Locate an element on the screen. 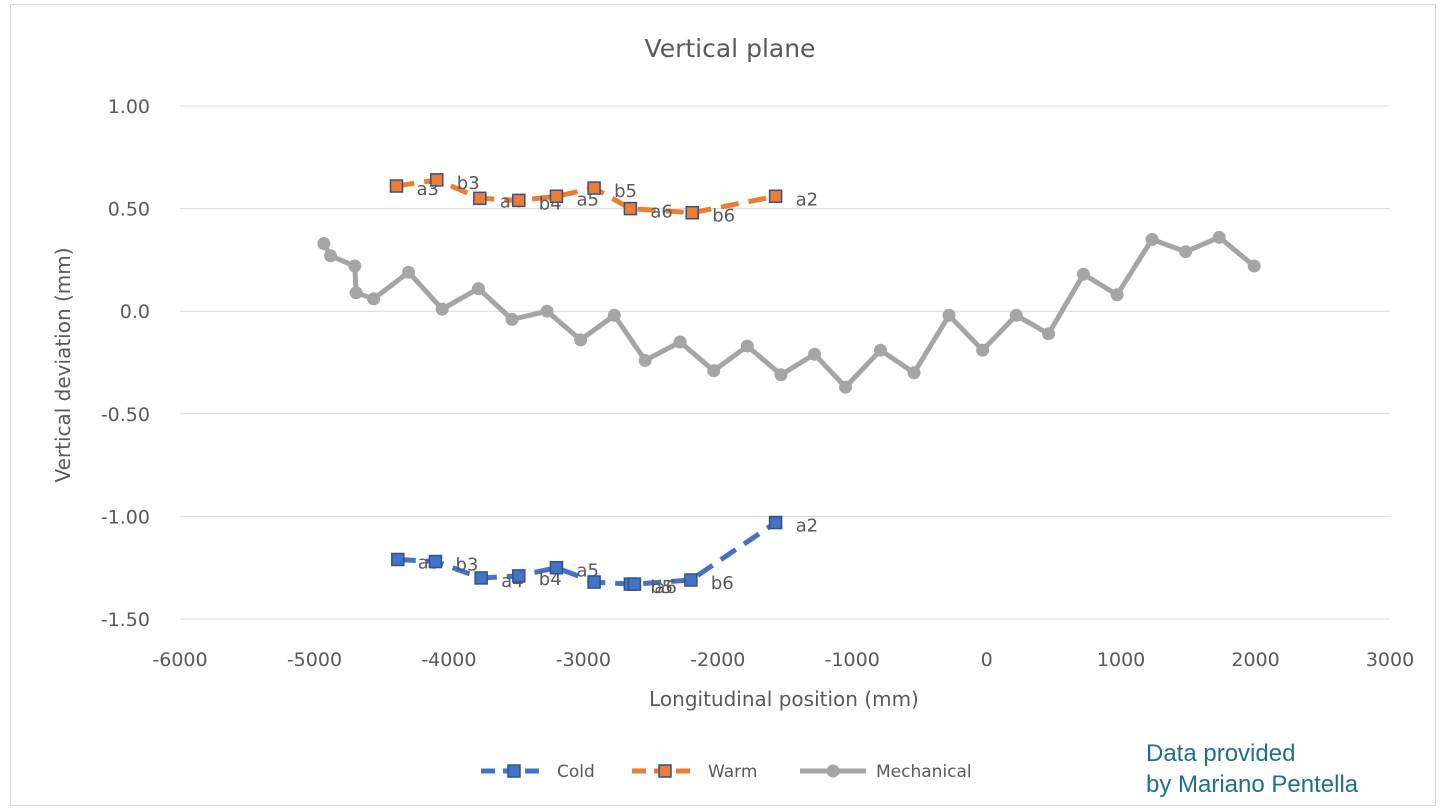 This screenshot has width=1442, height=809. x-tick-label: -3000 is located at coordinates (583, 660).